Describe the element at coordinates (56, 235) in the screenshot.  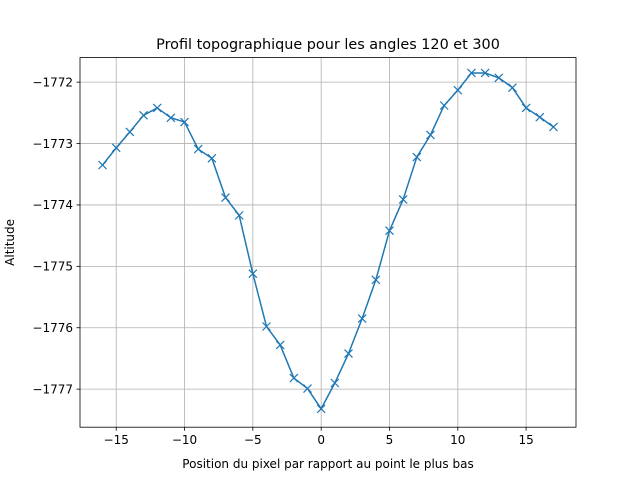
I see `y-axis: −1772 −1773 −1774 −1775 −1776 −1777` at that location.